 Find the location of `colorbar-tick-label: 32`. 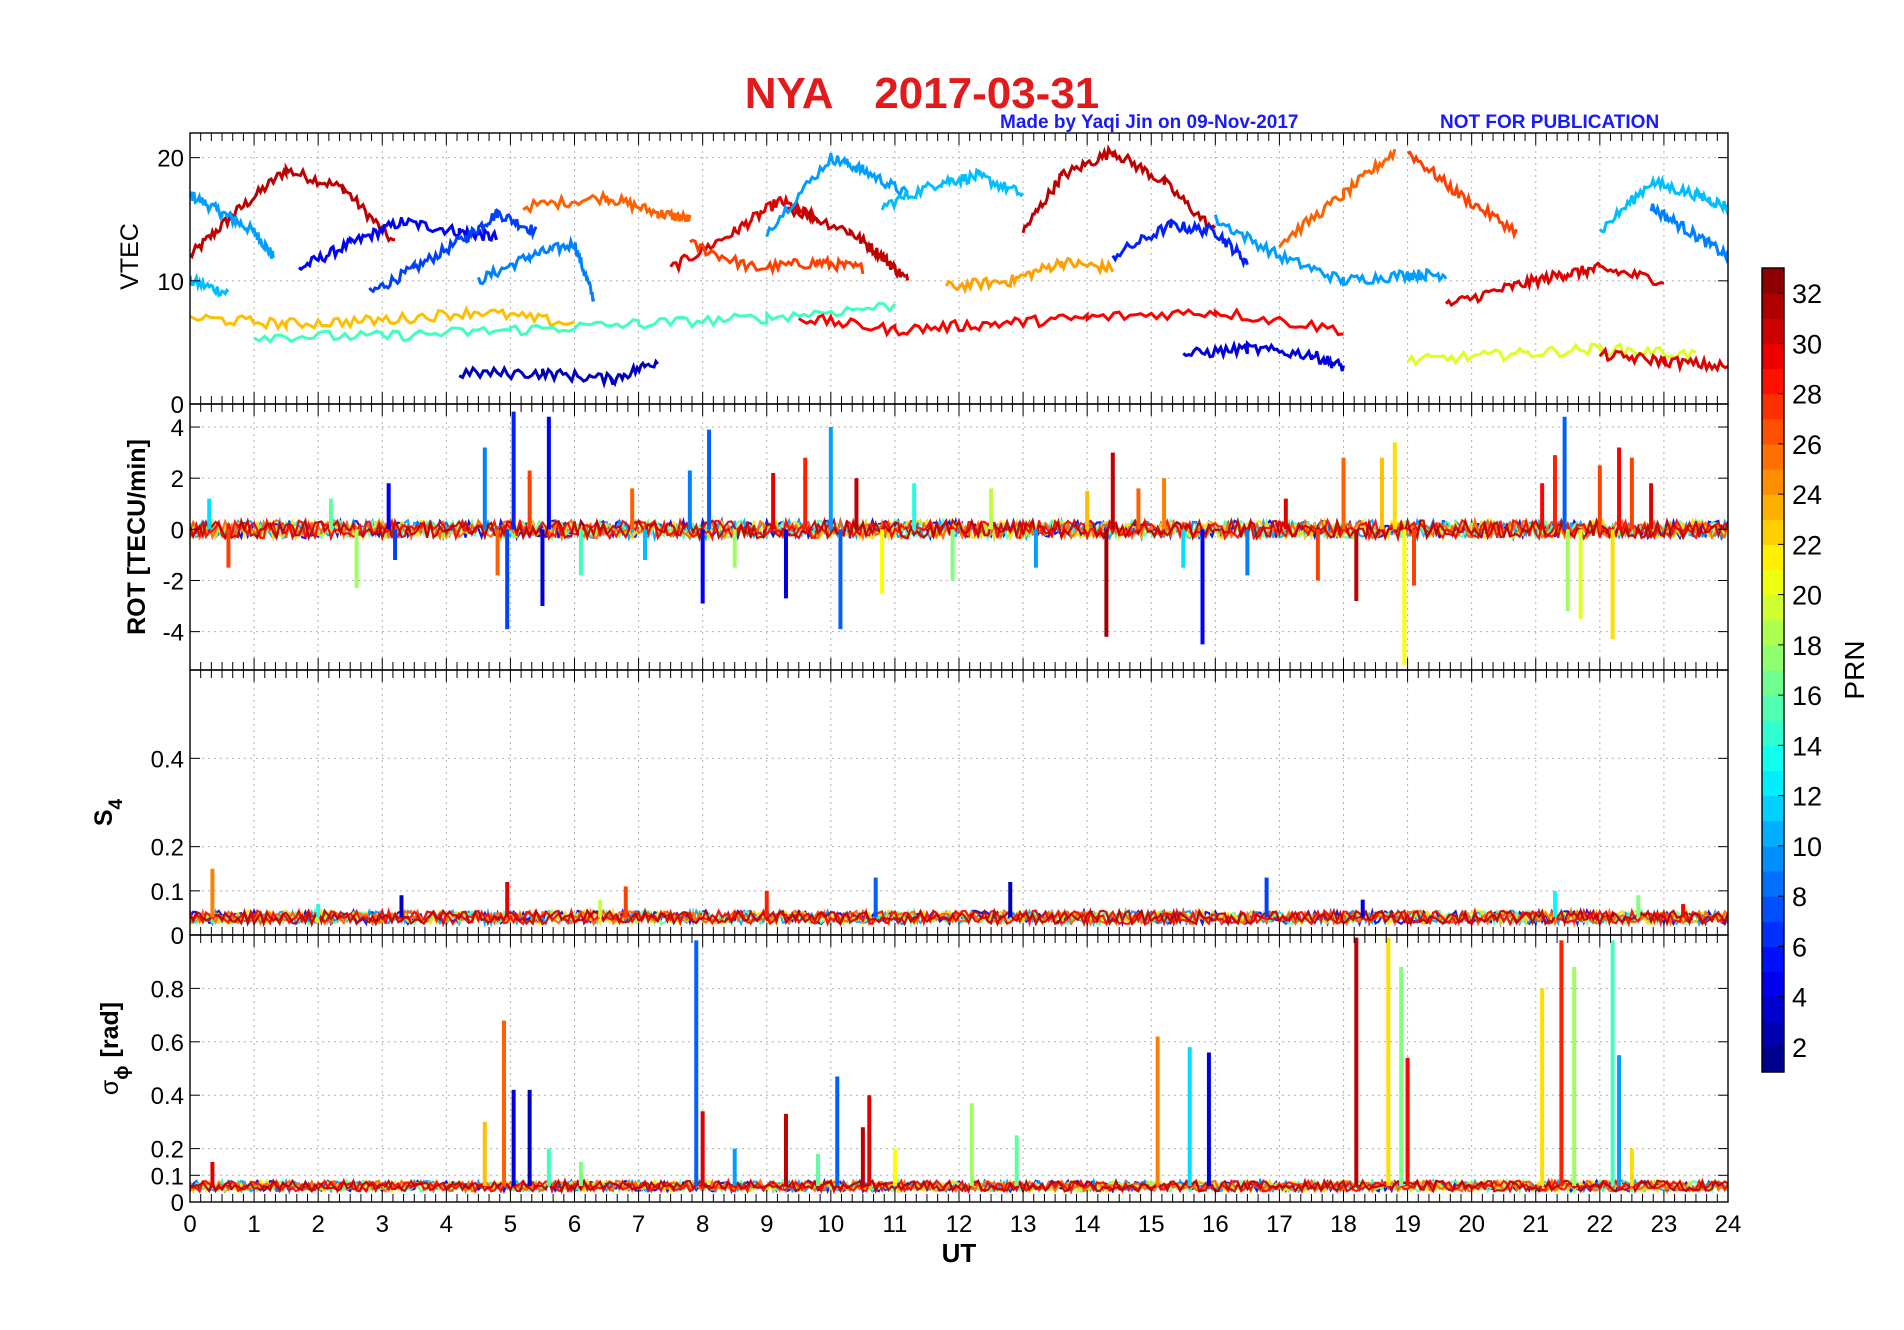

colorbar-tick-label: 32 is located at coordinates (1807, 294).